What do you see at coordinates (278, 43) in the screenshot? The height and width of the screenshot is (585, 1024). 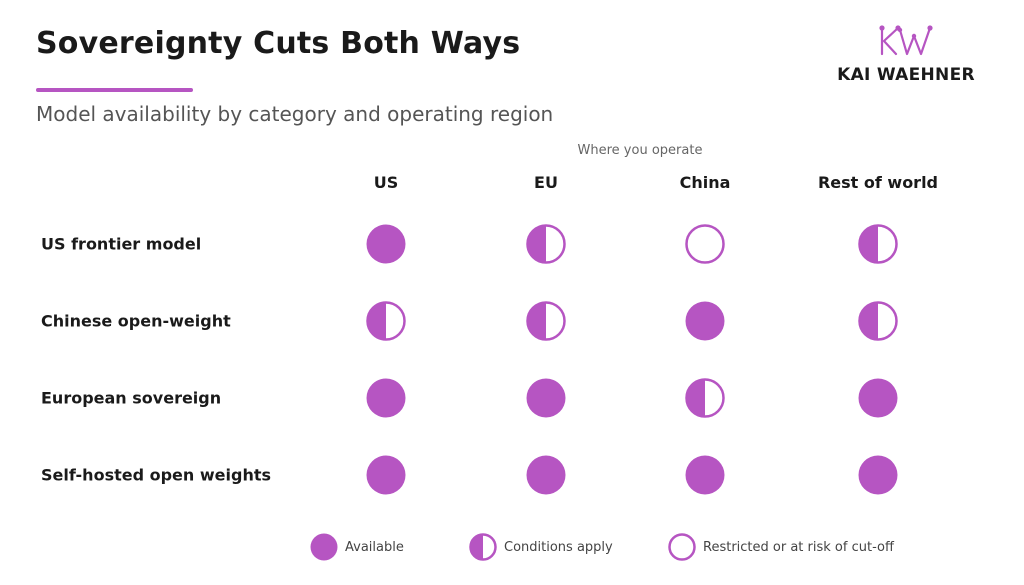 I see `page-title: Sovereignty Cuts Both Ways` at bounding box center [278, 43].